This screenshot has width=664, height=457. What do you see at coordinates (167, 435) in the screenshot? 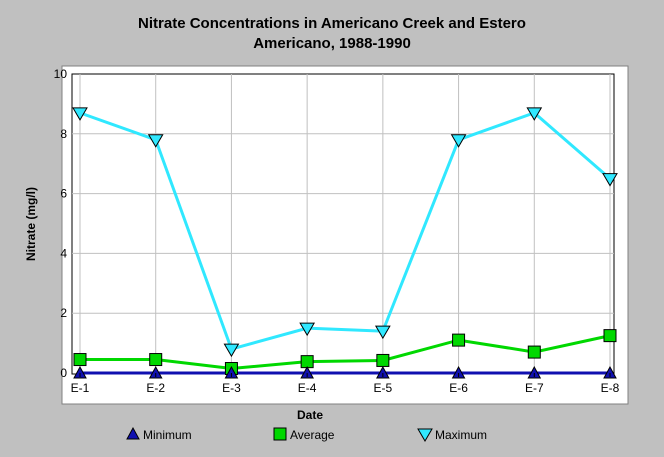
I see `legend-label-minimum: Minimum` at bounding box center [167, 435].